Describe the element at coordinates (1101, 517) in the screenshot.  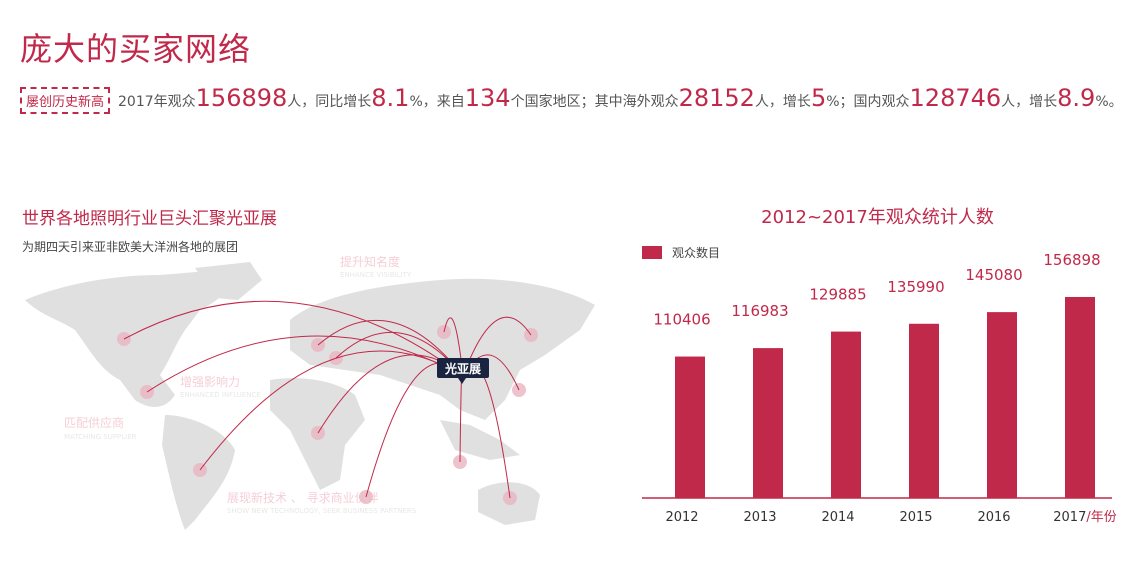
I see `x-unit: /年份` at that location.